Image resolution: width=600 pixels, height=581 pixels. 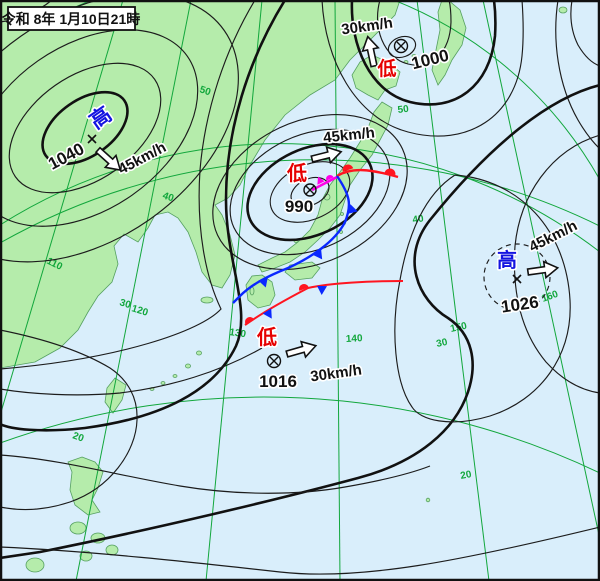 I want to click on ogasawara-island, so click(x=428, y=500).